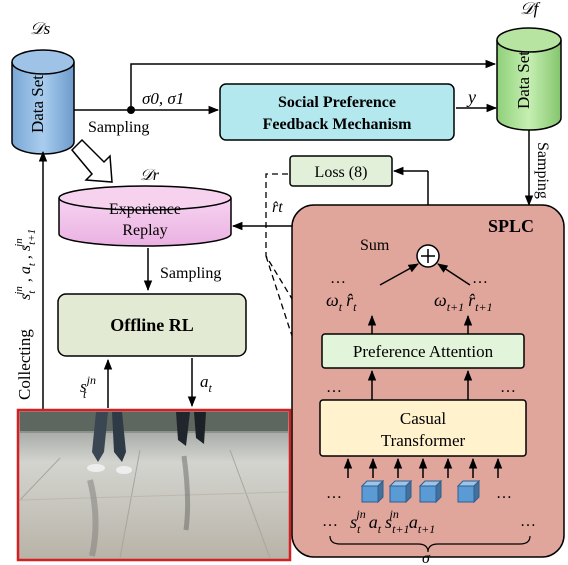 The height and width of the screenshot is (565, 568). Describe the element at coordinates (530, 9) in the screenshot. I see `final-dataset-symbol: 𝒟f` at that location.